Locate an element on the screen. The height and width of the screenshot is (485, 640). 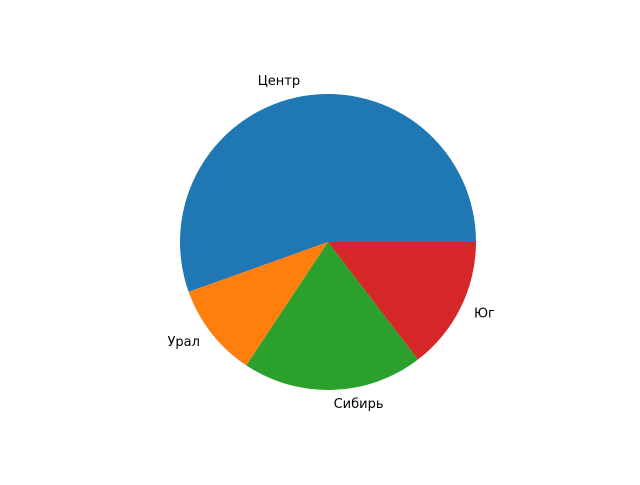
pie-label-3: Юг is located at coordinates (484, 314).